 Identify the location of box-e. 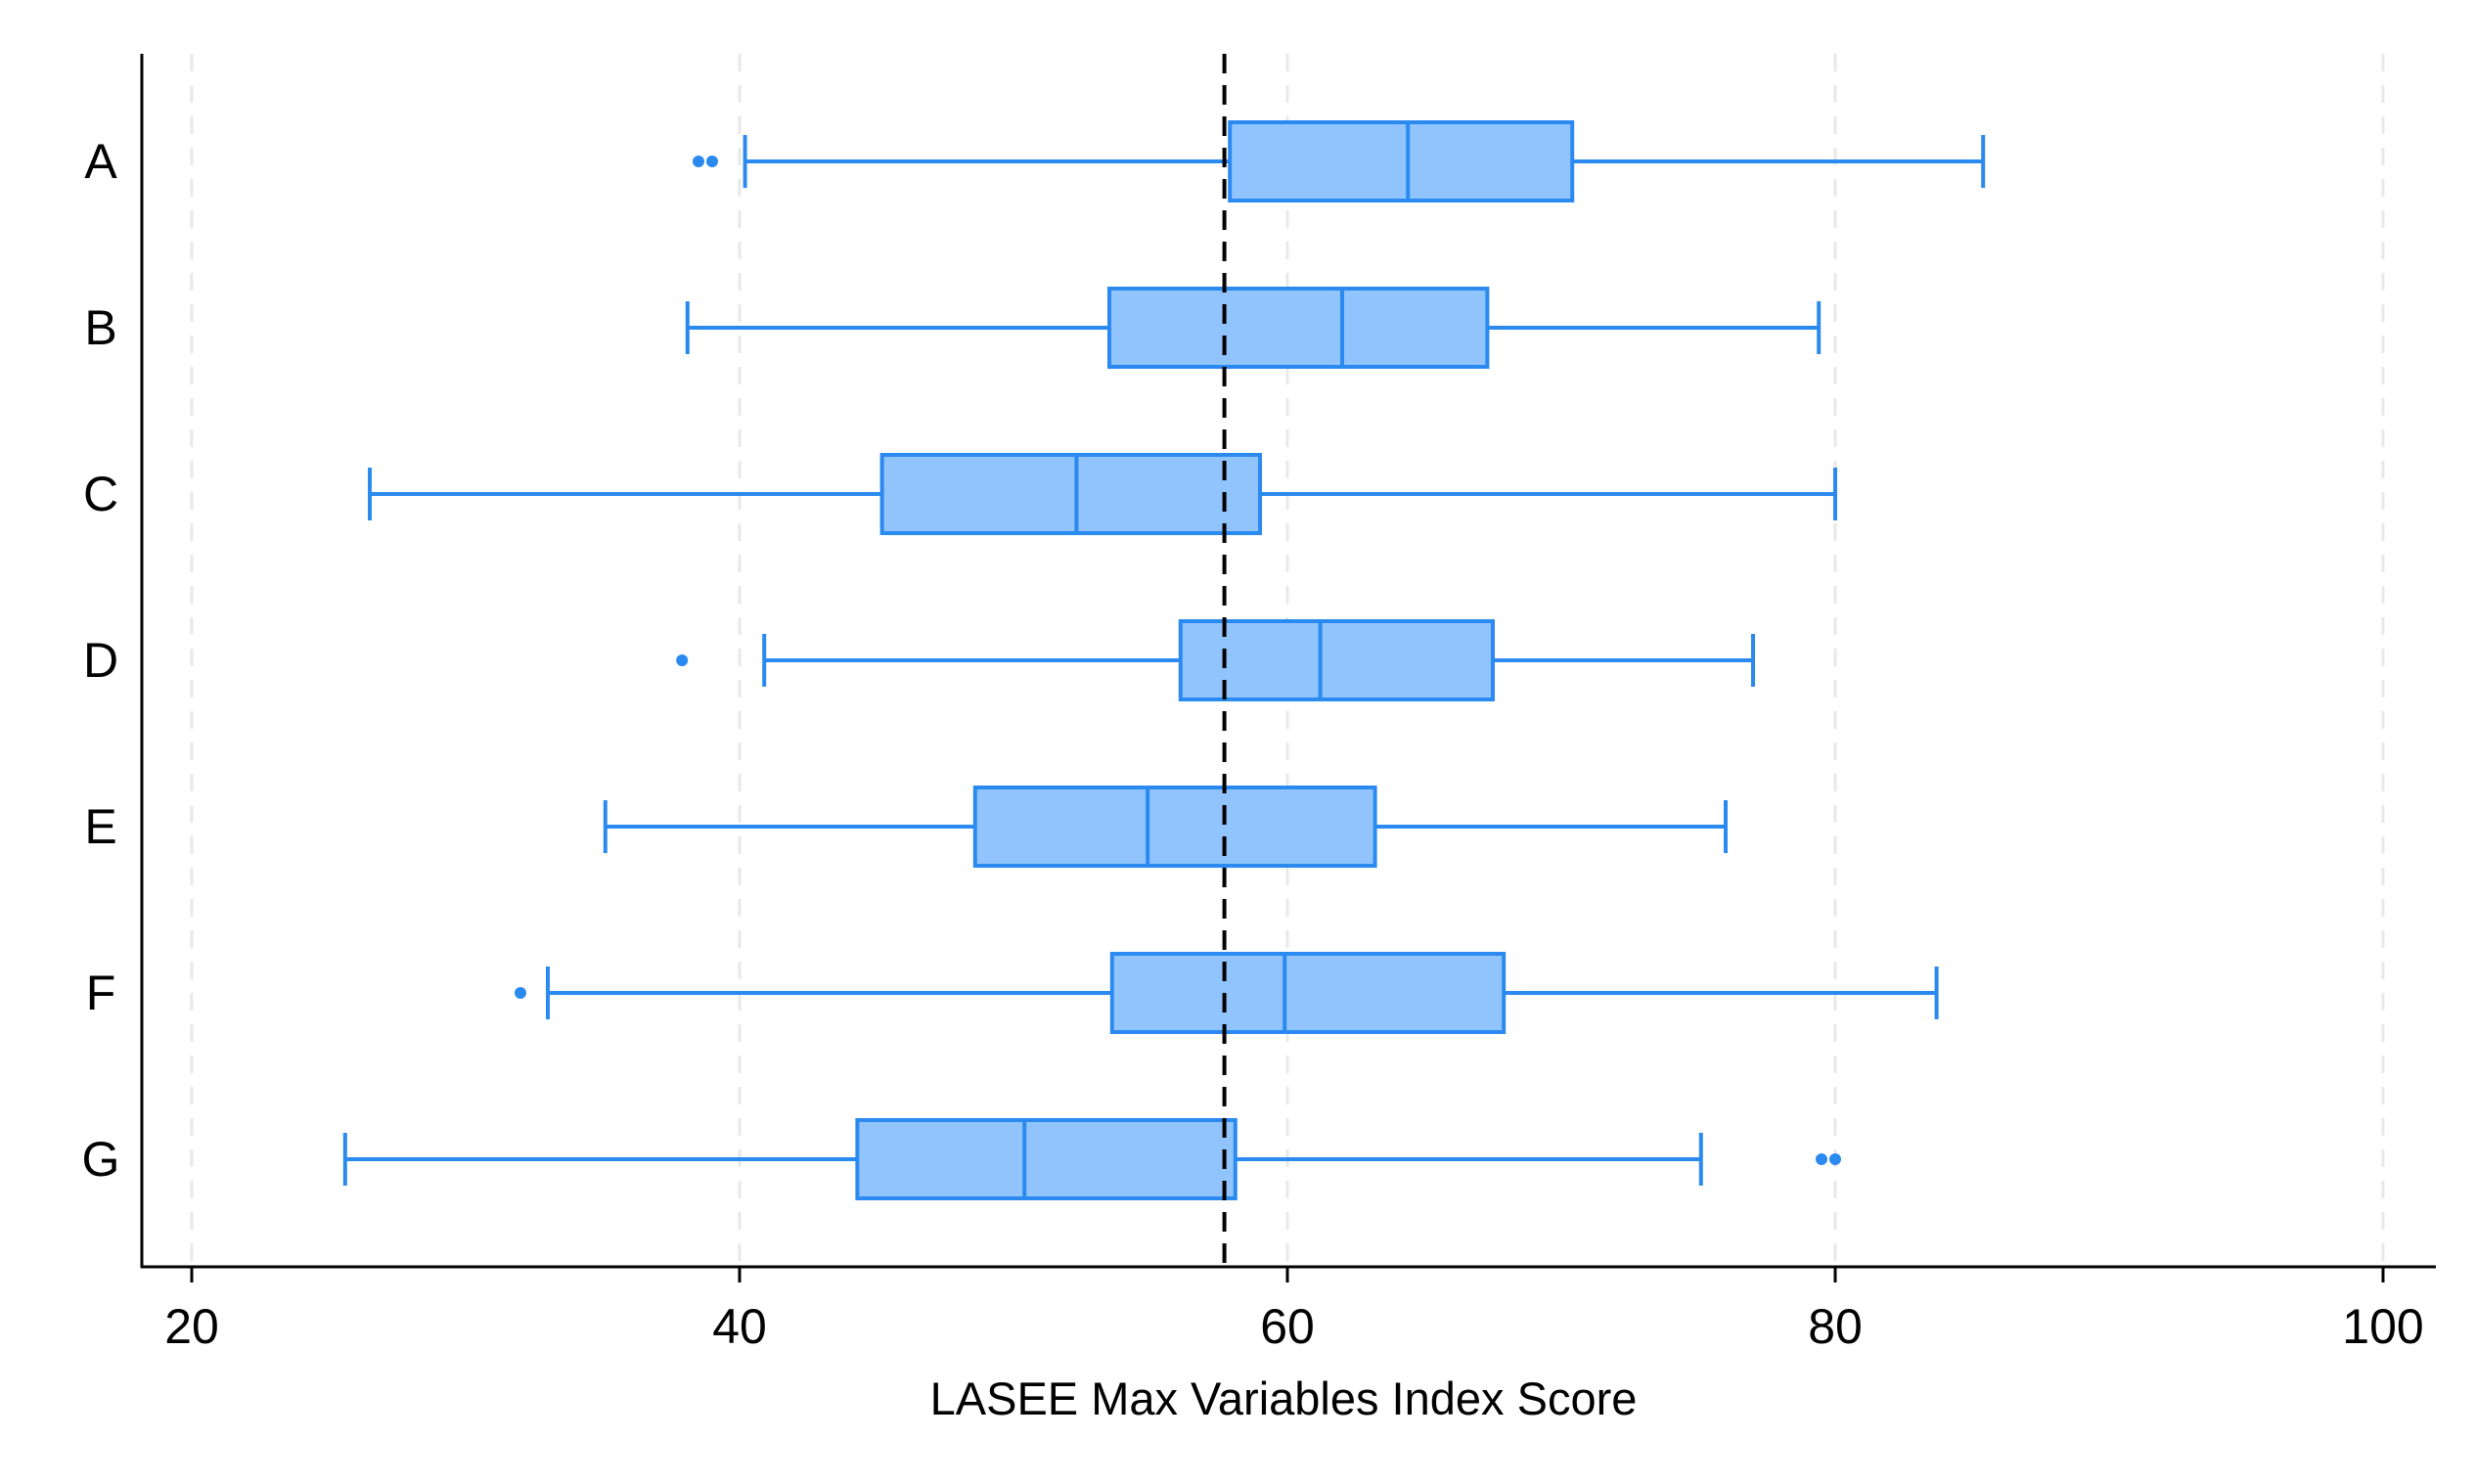
(1174, 827).